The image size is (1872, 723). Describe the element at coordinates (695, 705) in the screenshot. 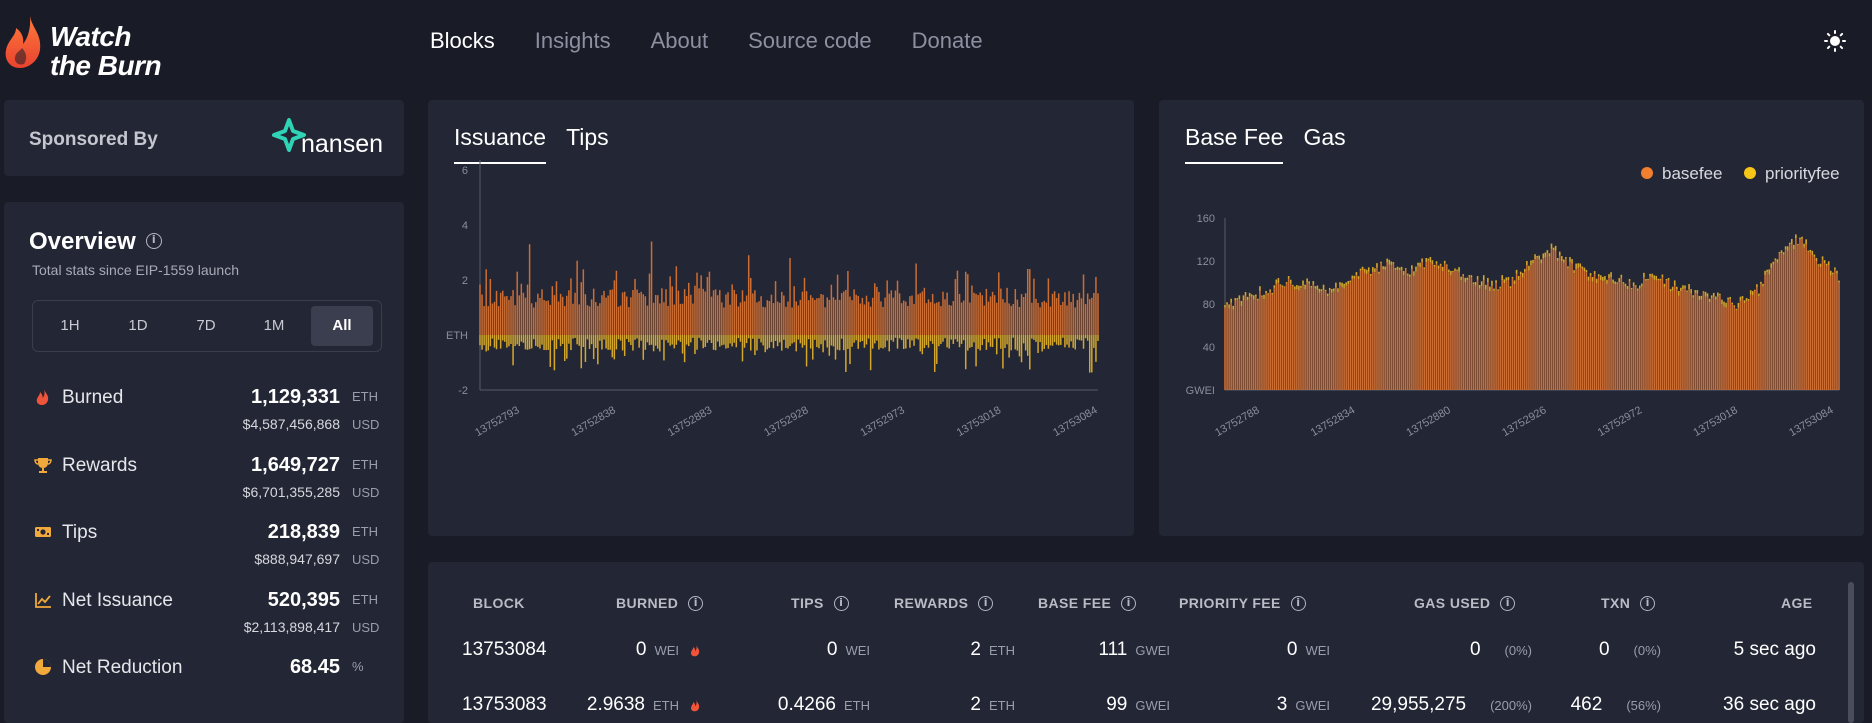

I see `flame-icon` at that location.